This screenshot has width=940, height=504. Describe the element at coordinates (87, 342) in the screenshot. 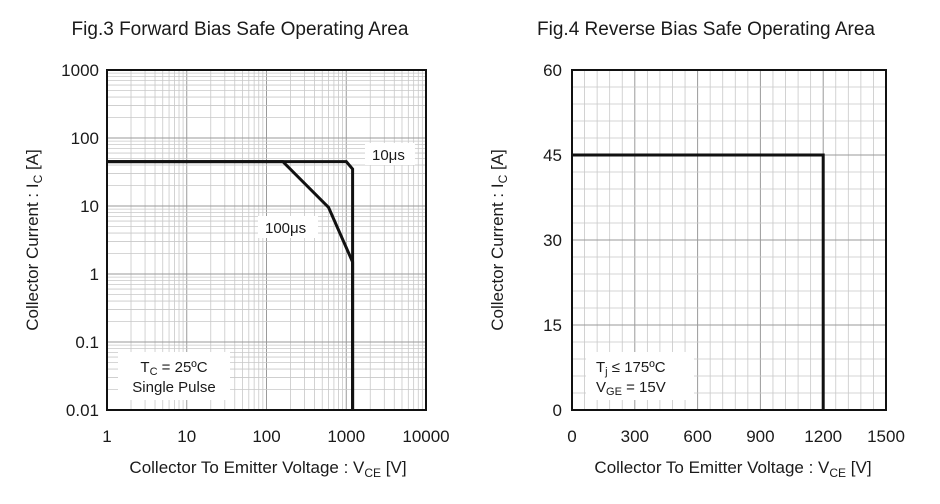

I see `fig3-y-tick-label: 0.1` at that location.